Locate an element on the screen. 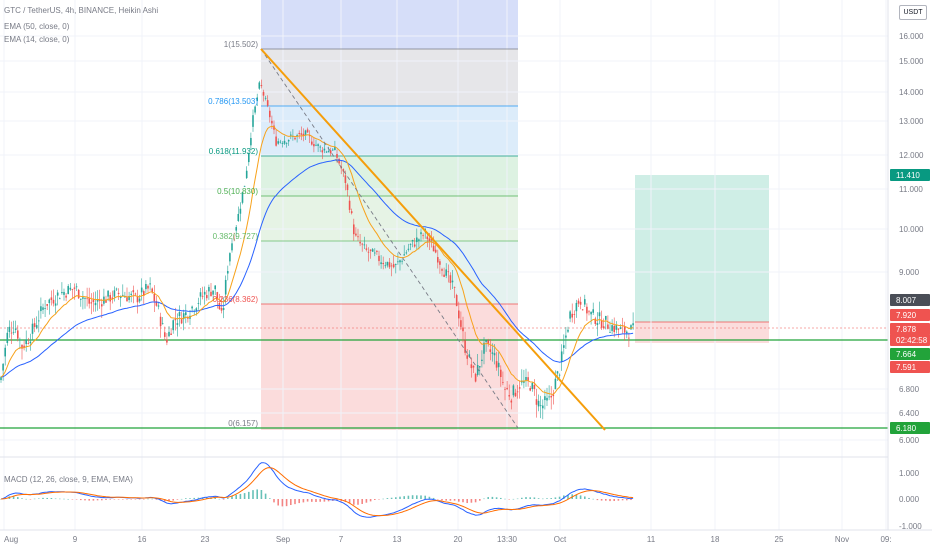 This screenshot has height=550, width=932. time-tick-label: 25 is located at coordinates (779, 539).